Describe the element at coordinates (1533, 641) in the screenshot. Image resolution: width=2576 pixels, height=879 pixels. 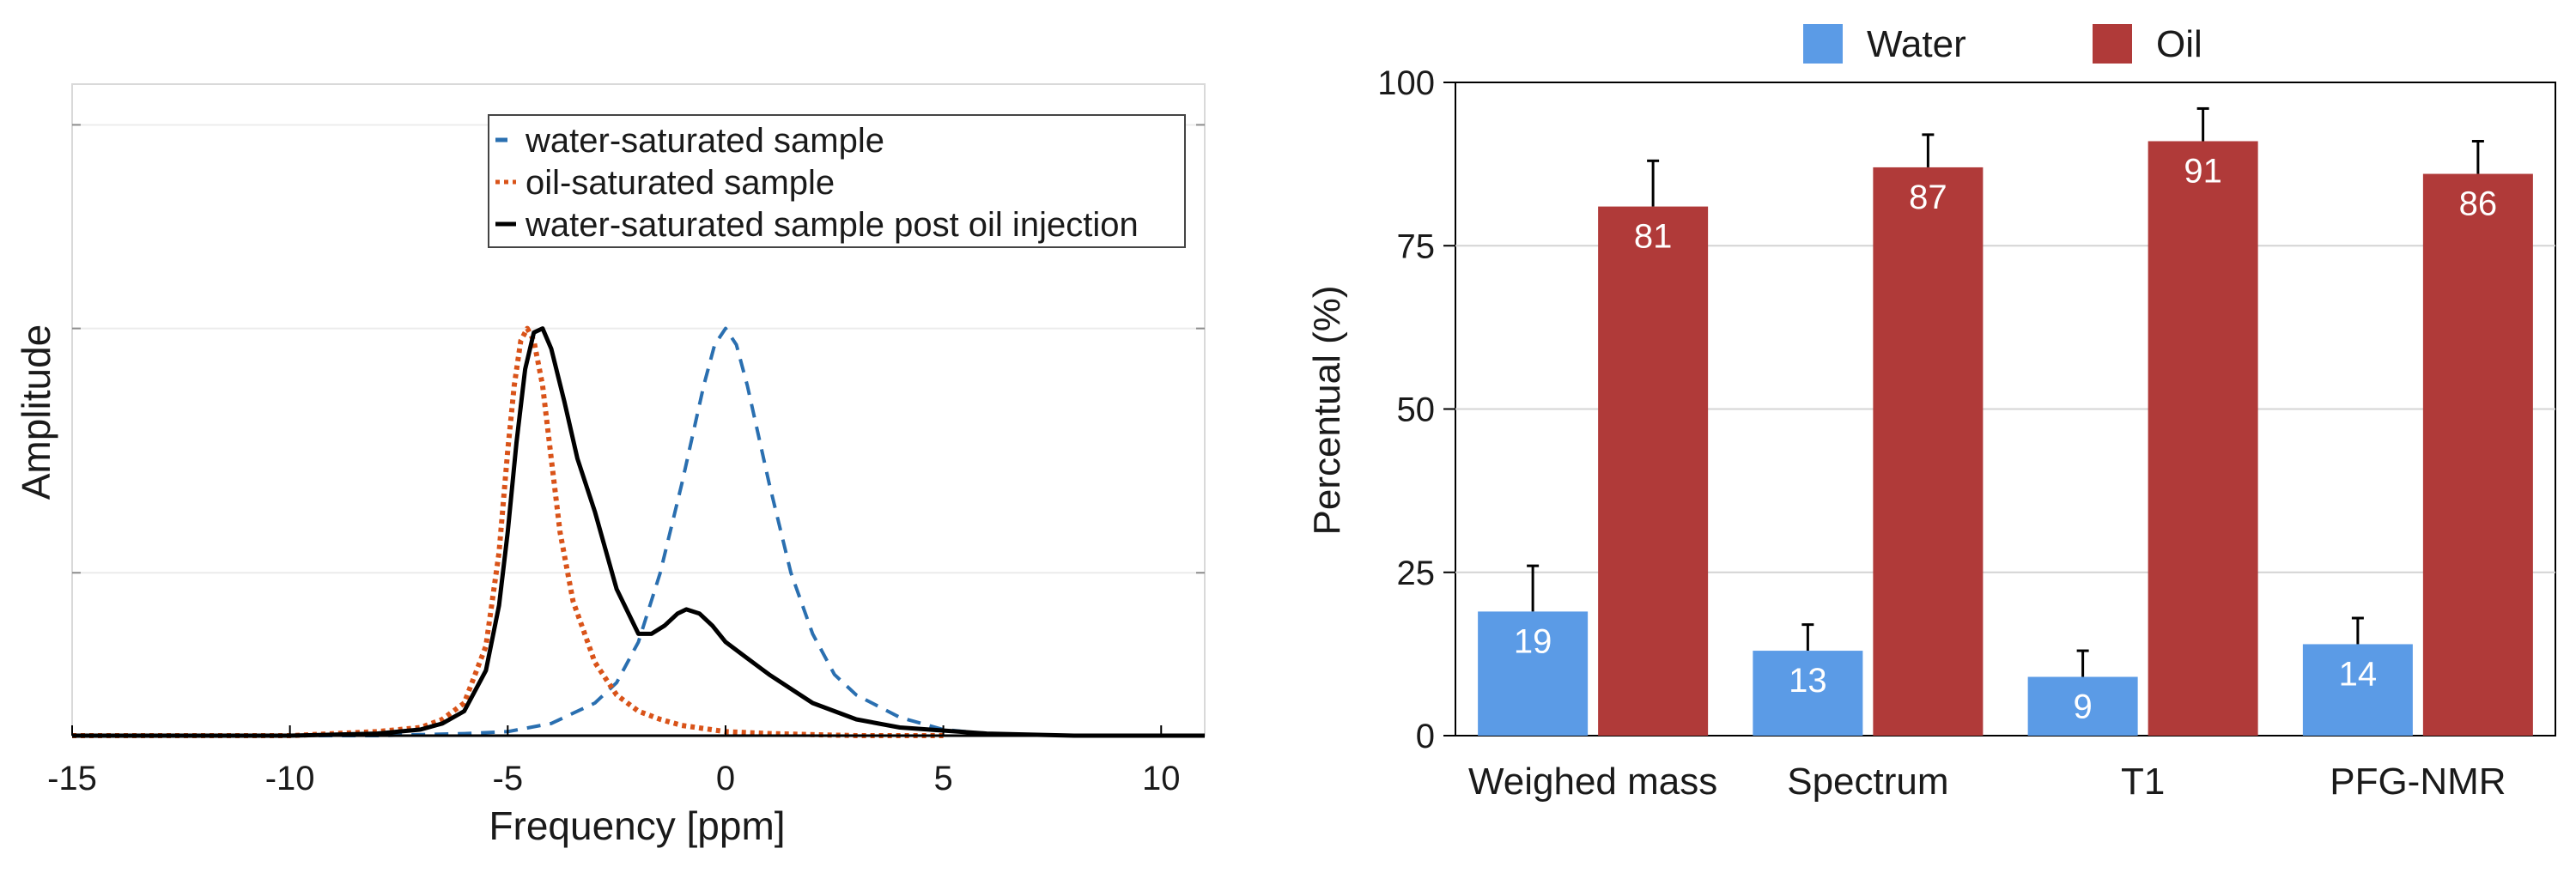
I see `bar-value-label: 19` at that location.